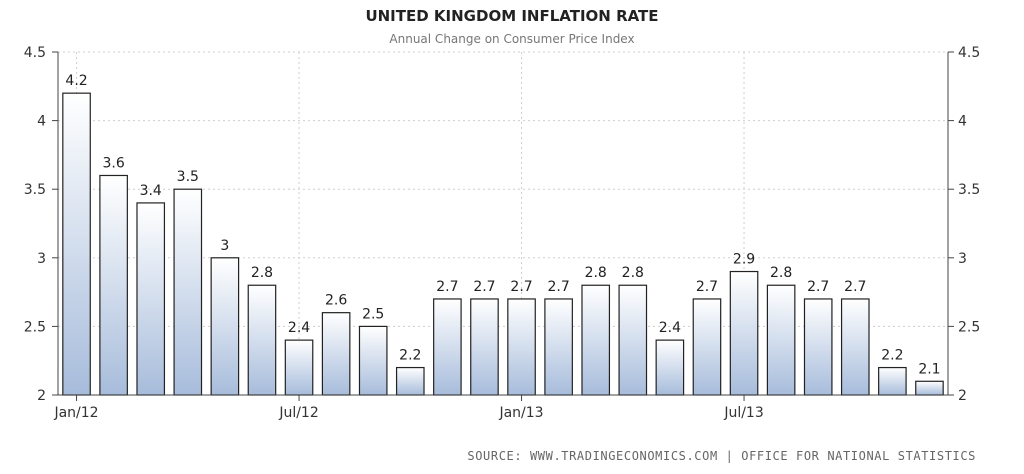 The width and height of the screenshot is (1024, 474). I want to click on x-tick-label-2: Jan/13, so click(520, 413).